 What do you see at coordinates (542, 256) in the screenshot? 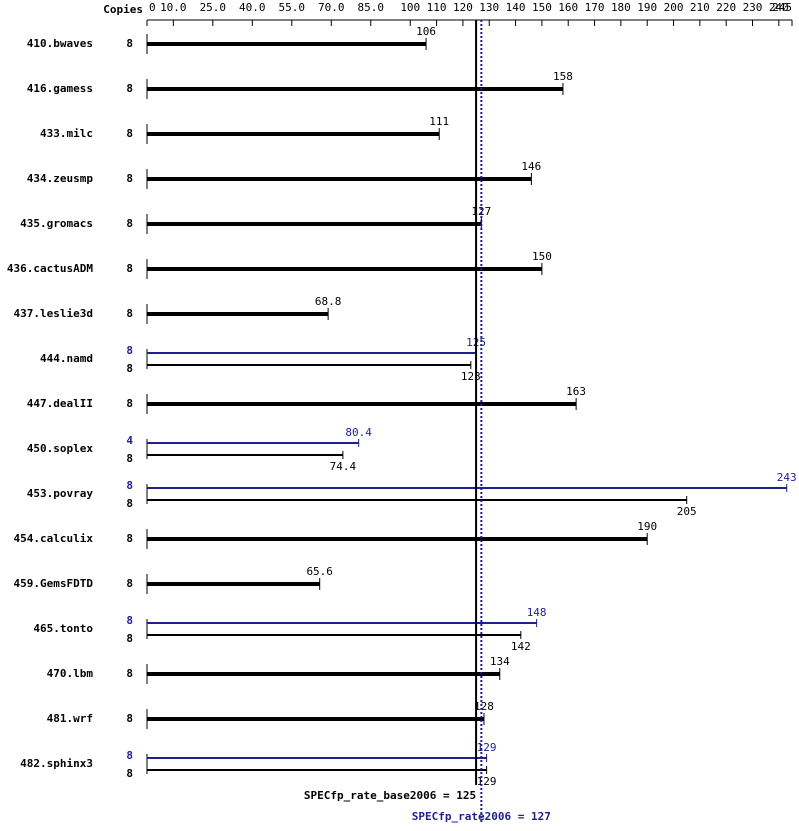
I see `value-label: 150` at bounding box center [542, 256].